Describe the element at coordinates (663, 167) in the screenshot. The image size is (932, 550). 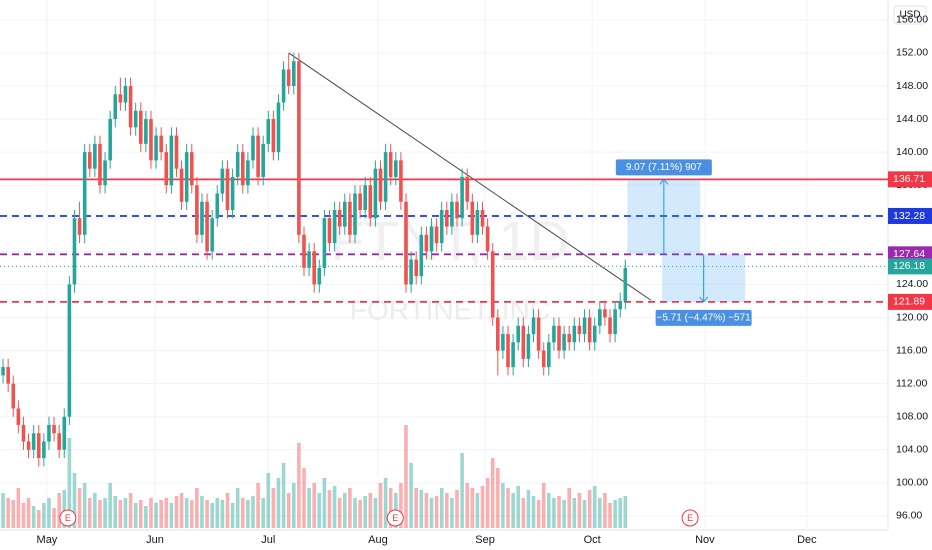
I see `measure-label-box` at that location.